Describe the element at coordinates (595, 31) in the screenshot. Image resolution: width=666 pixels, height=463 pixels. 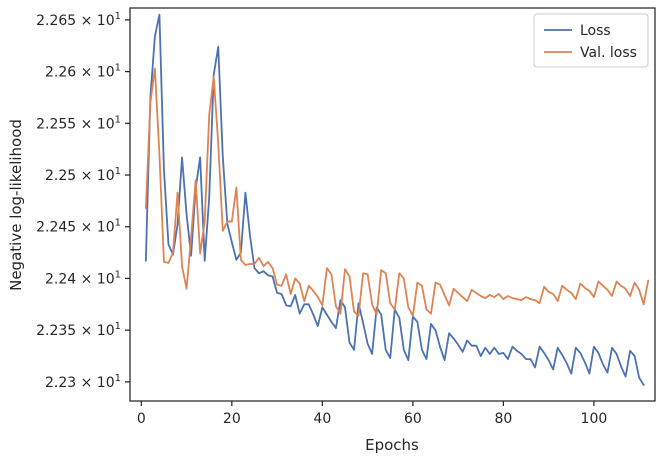
I see `legend-label-loss: Loss` at that location.